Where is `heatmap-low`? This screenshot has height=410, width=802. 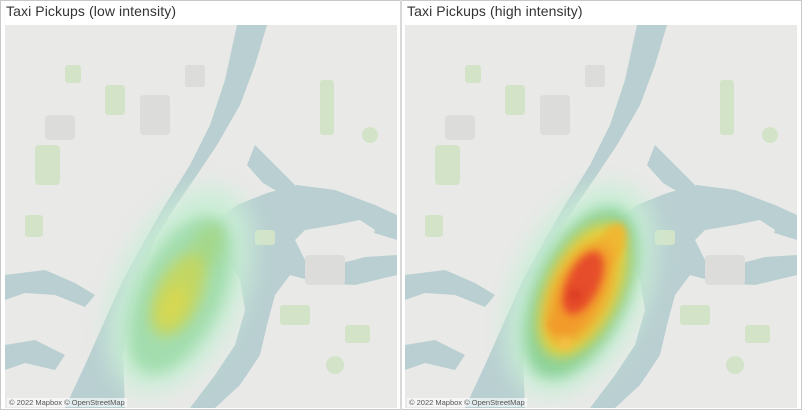 heatmap-low is located at coordinates (180, 290).